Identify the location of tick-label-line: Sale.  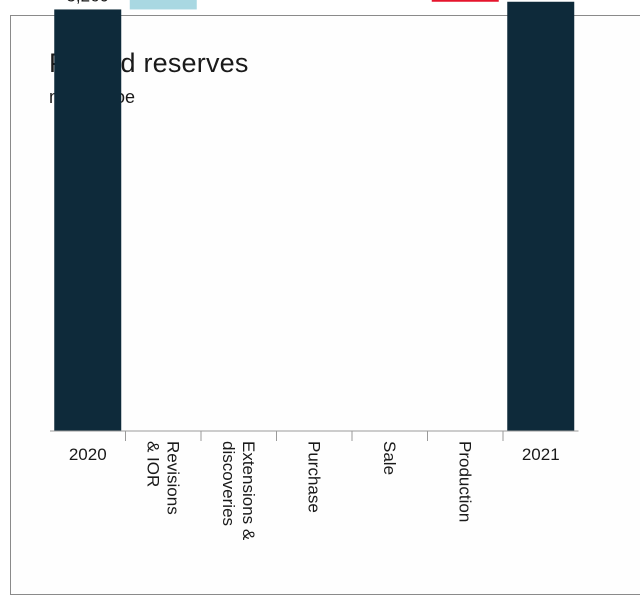
(389, 458).